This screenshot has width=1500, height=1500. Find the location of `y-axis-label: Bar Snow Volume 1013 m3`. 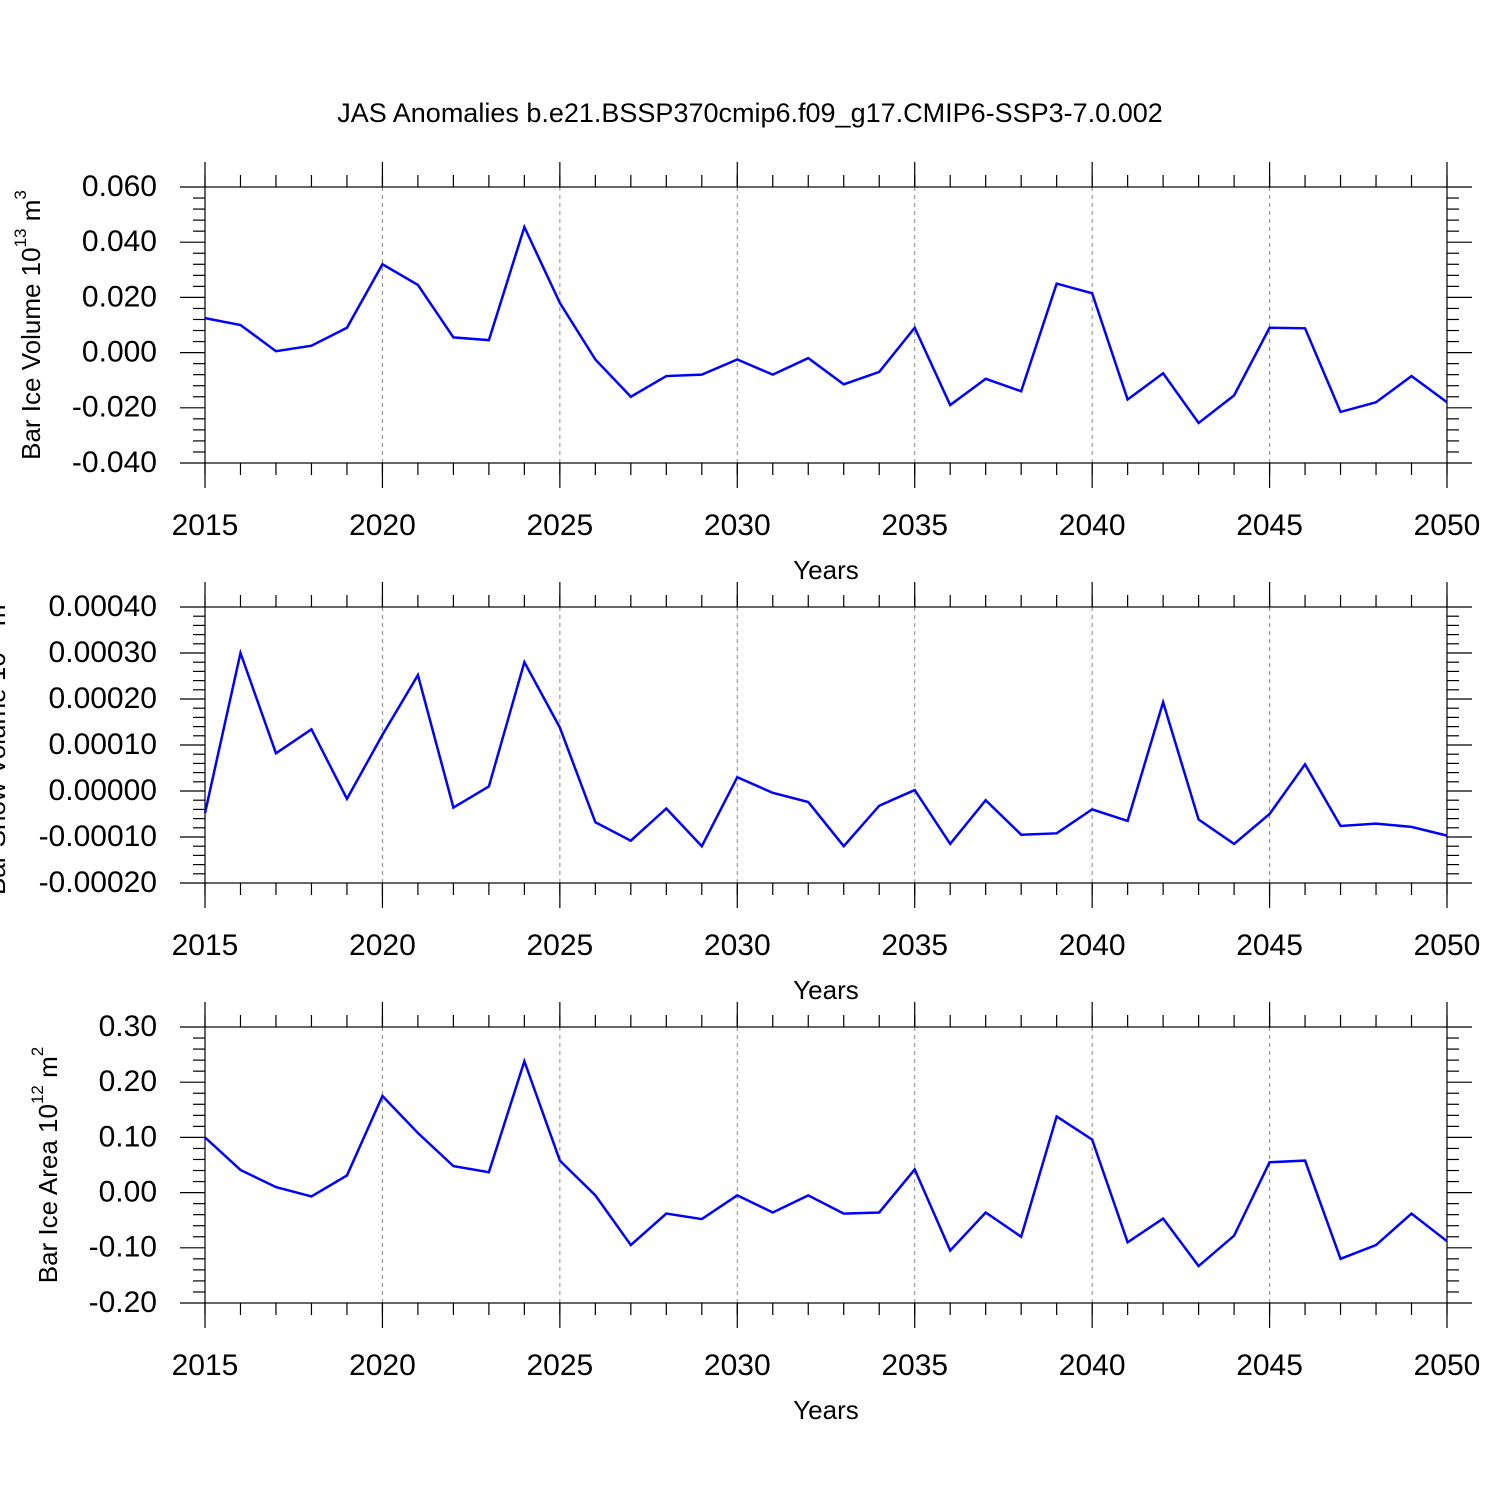

y-axis-label: Bar Snow Volume 1013 m3 is located at coordinates (5, 745).